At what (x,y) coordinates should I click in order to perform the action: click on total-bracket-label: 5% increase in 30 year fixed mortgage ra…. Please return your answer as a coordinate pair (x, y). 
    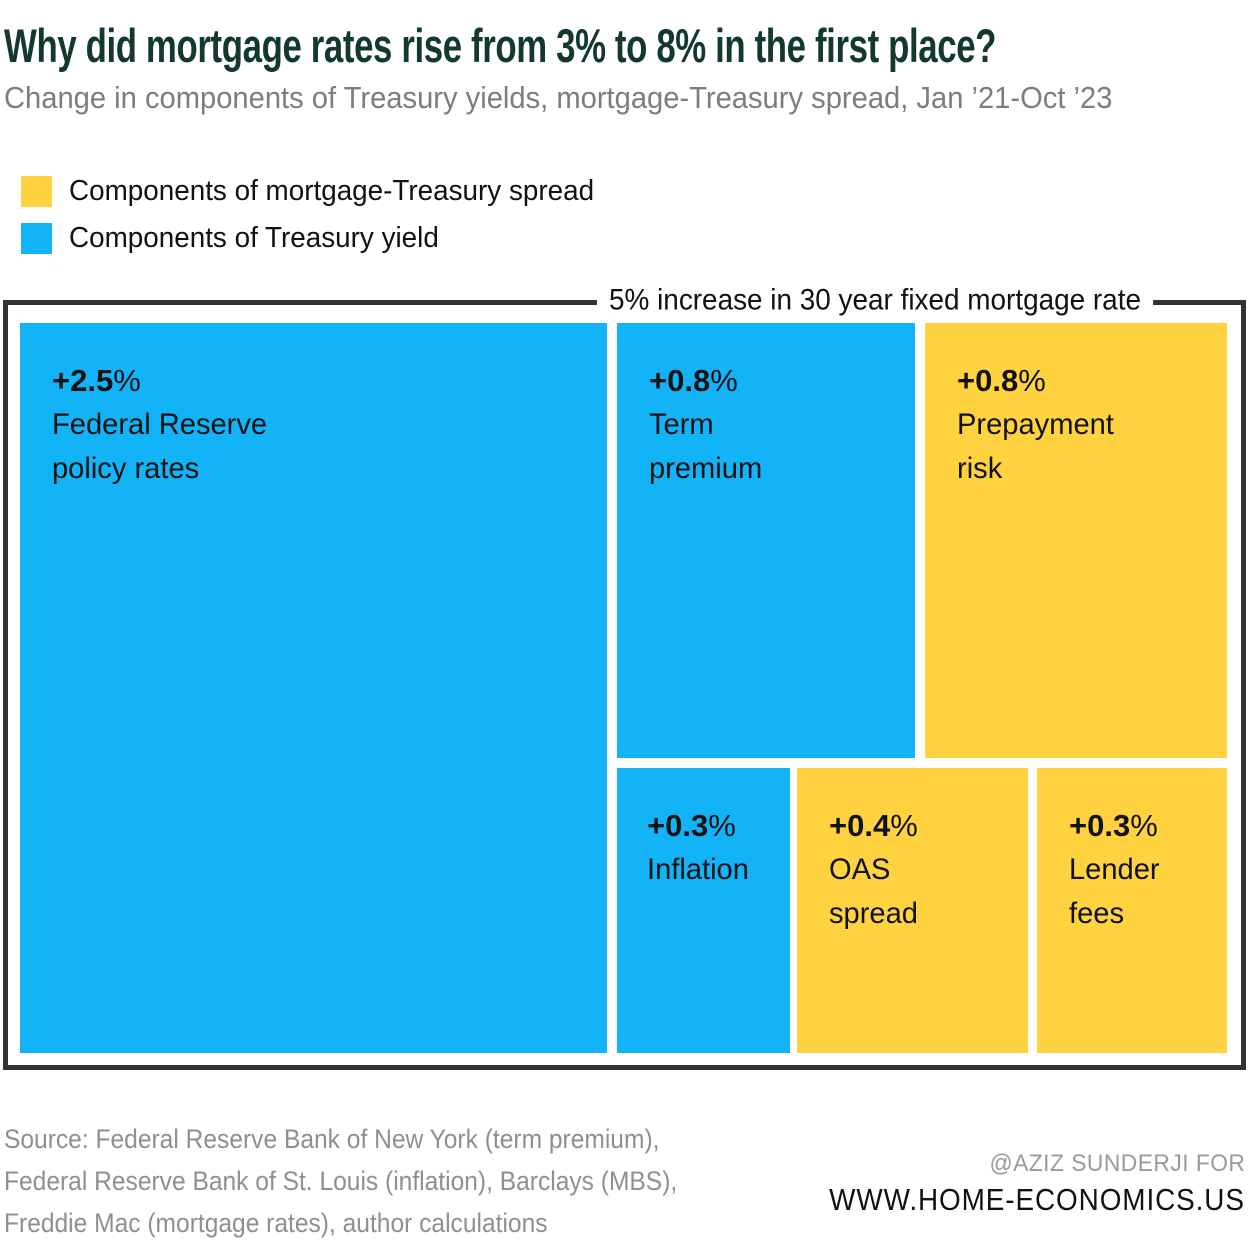
    Looking at the image, I should click on (875, 300).